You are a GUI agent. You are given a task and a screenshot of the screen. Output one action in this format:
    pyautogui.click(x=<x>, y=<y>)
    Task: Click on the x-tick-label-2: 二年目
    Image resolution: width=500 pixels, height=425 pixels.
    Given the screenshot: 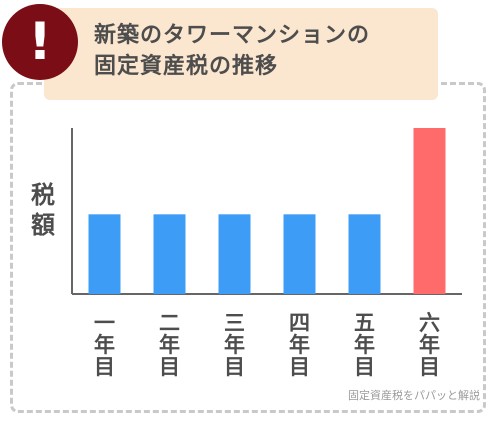 What is the action you would take?
    pyautogui.click(x=169, y=345)
    